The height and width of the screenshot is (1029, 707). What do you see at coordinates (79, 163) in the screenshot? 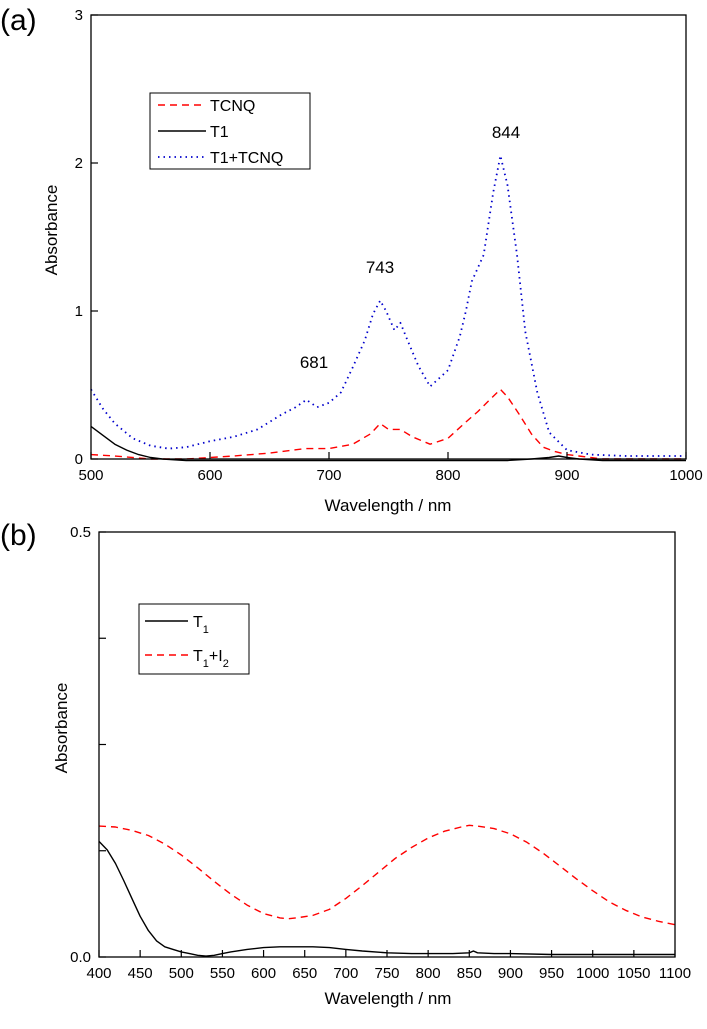
I see `y-tick-label-a-2: 2` at bounding box center [79, 163].